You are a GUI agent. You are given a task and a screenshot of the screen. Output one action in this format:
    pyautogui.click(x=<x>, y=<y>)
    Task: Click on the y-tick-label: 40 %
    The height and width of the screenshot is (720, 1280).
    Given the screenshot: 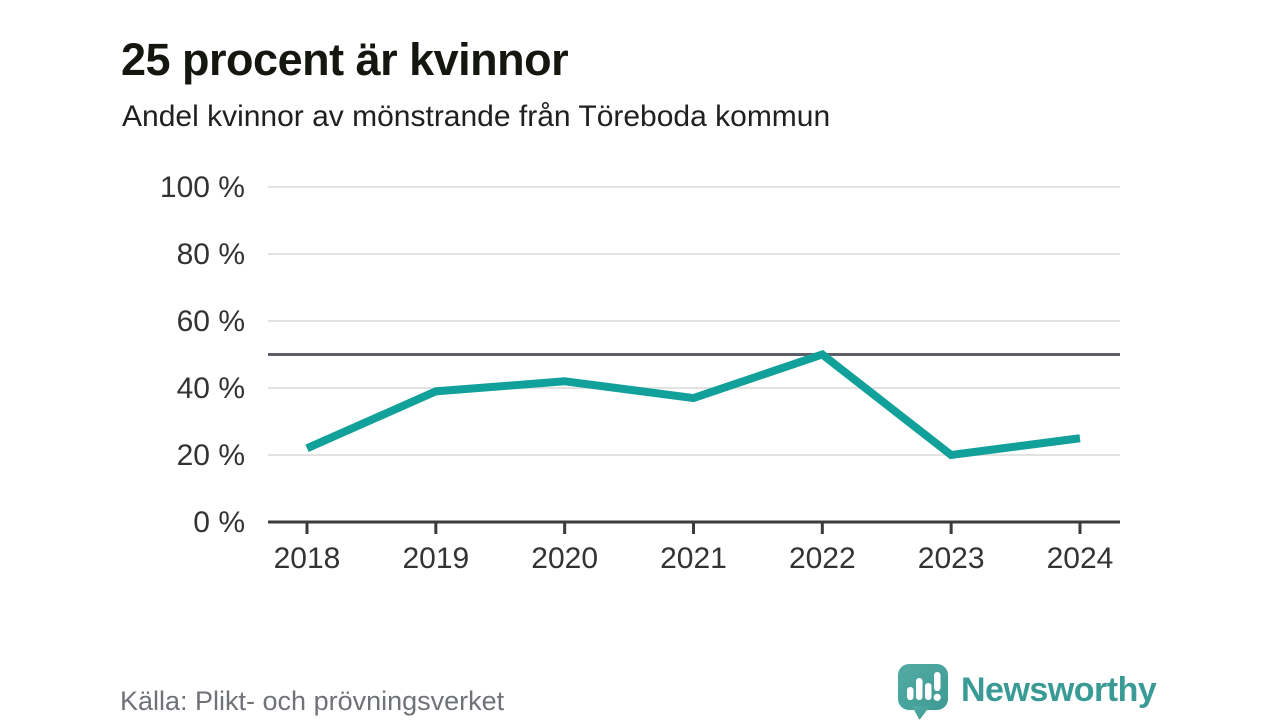 What is the action you would take?
    pyautogui.click(x=211, y=388)
    